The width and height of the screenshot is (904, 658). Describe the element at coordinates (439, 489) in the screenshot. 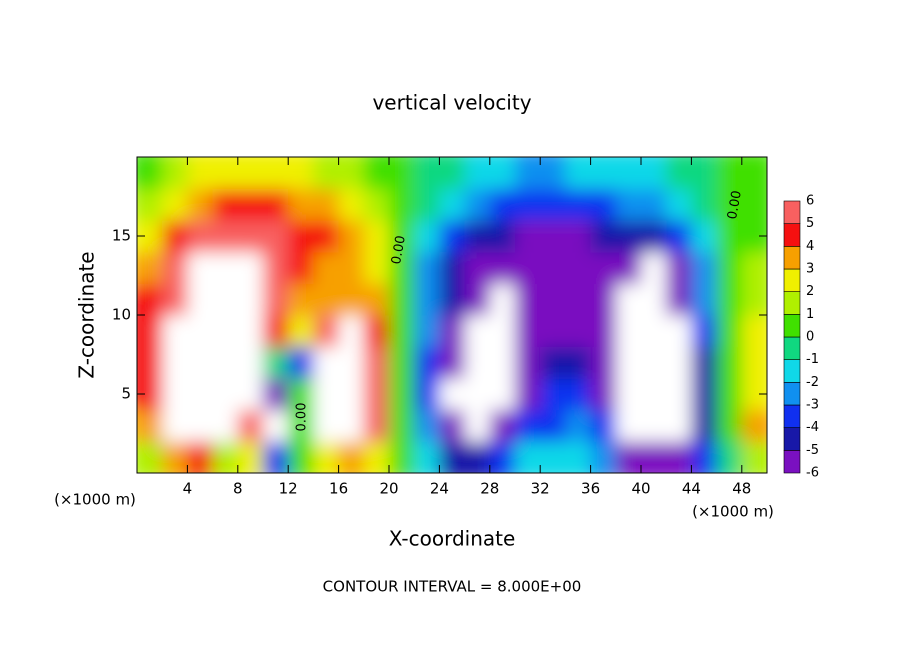

I see `x-tick-label: 24` at that location.